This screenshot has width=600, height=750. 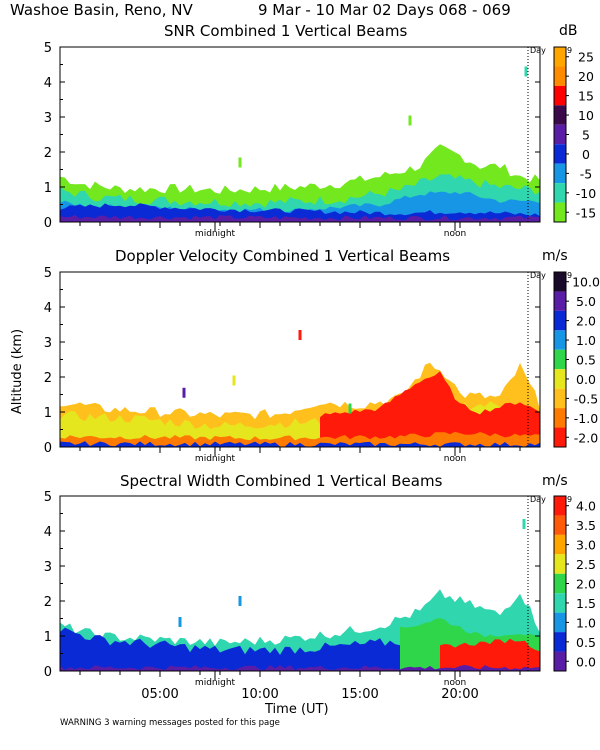 What do you see at coordinates (359, 694) in the screenshot?
I see `x-tick-label: 15:00` at bounding box center [359, 694].